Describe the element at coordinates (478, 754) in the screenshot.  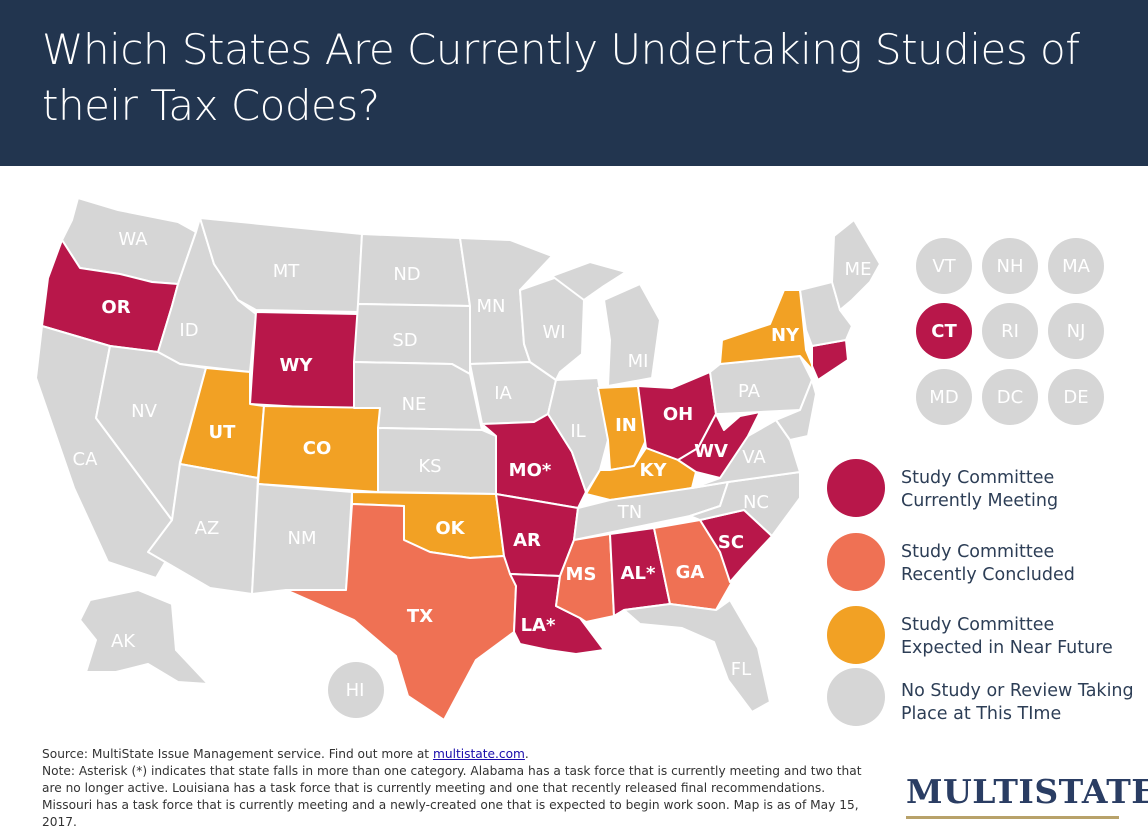
I see `source-link: multistate.com` at that location.